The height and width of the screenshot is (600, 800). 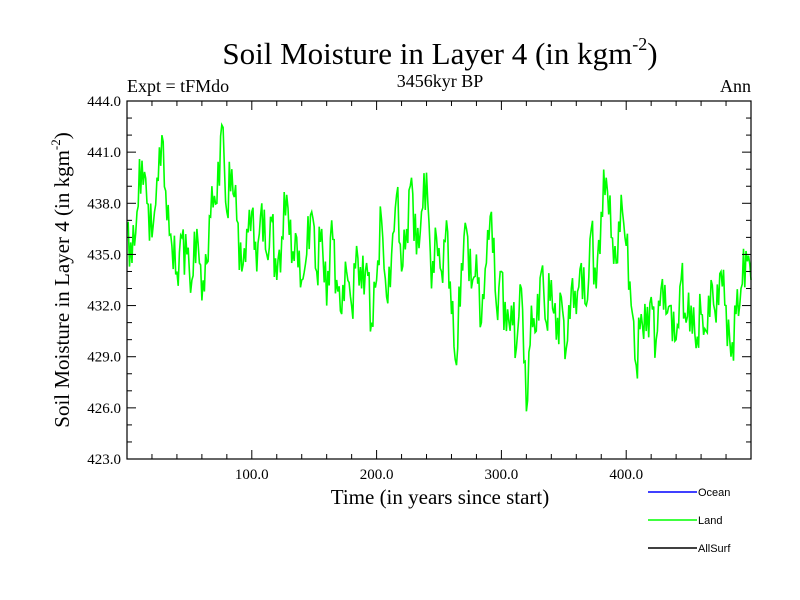 What do you see at coordinates (710, 521) in the screenshot?
I see `legend-label: Land` at bounding box center [710, 521].